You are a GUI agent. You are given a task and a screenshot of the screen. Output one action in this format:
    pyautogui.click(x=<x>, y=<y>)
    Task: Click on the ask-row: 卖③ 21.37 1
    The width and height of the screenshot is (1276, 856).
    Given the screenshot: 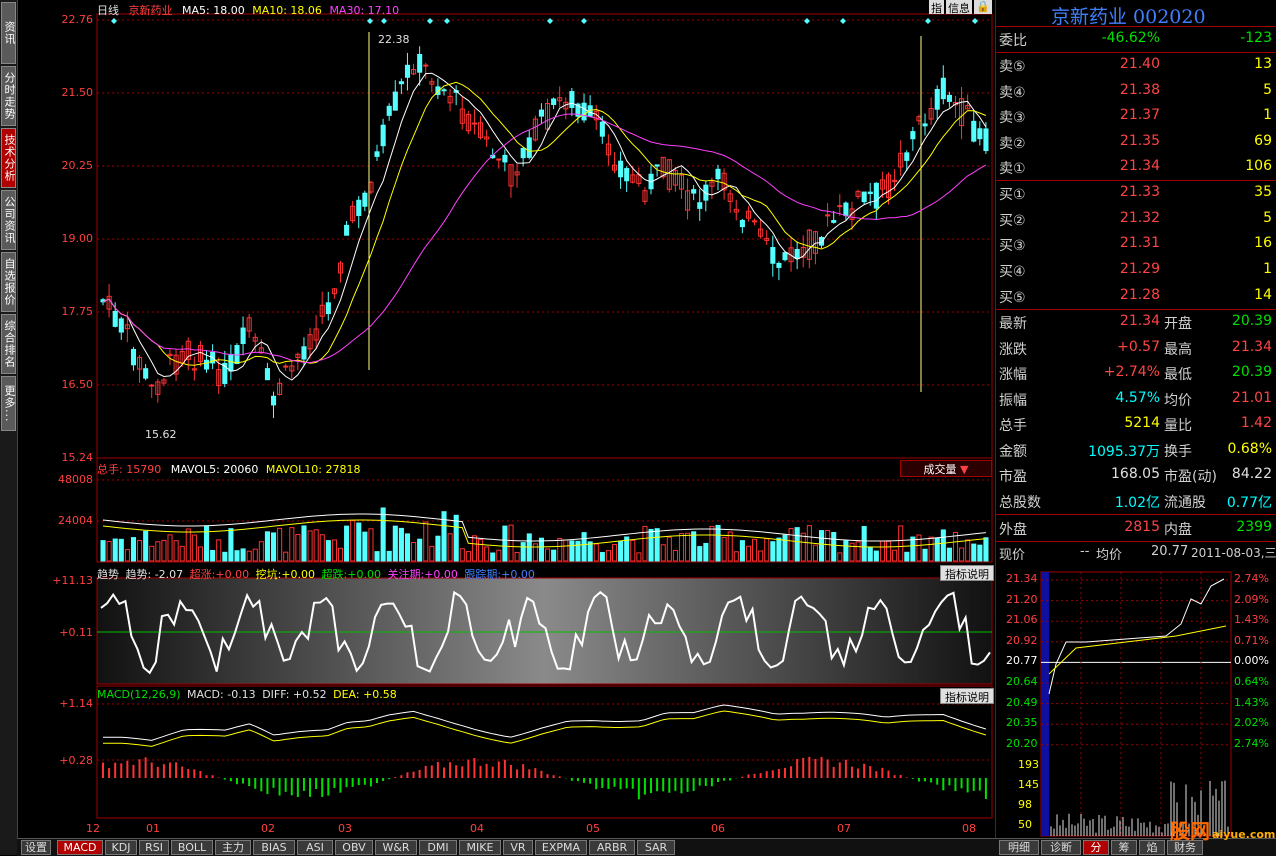 What is the action you would take?
    pyautogui.click(x=1136, y=116)
    